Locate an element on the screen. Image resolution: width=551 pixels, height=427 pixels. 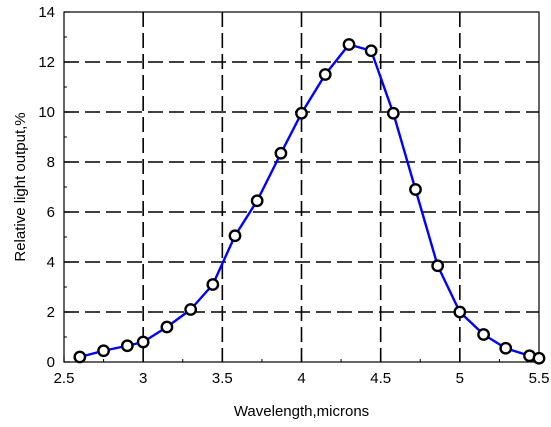
x-tick-label: 3.5 is located at coordinates (222, 378).